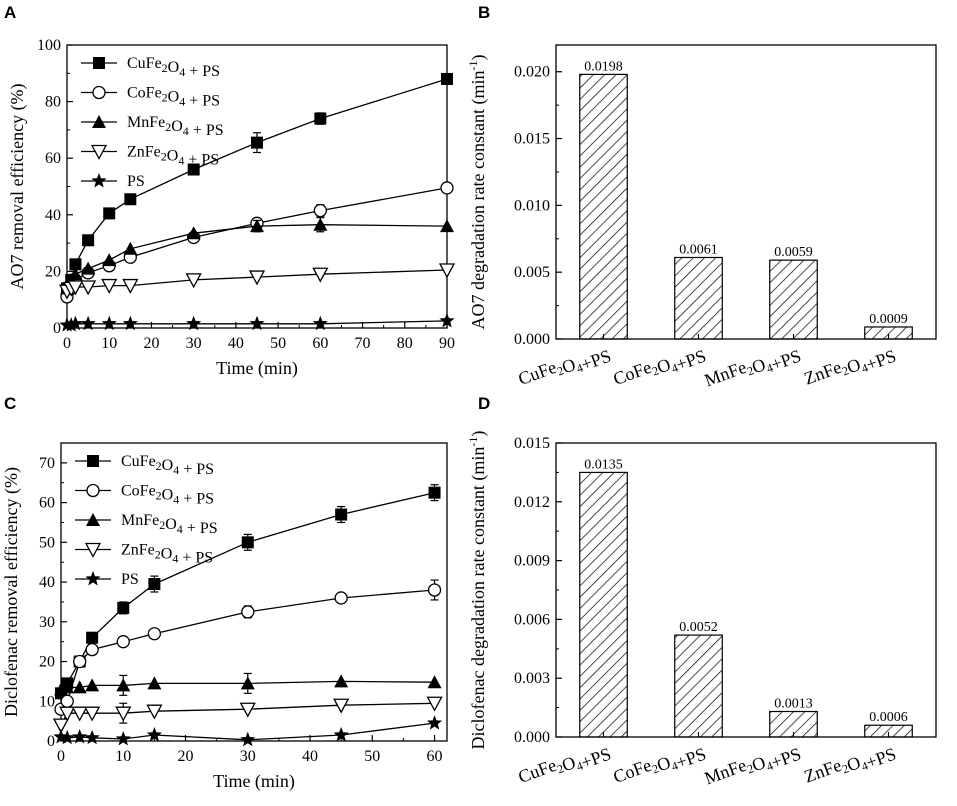 Image resolution: width=957 pixels, height=806 pixels. What do you see at coordinates (698, 249) in the screenshot?
I see `bar-value-label: 0.0061` at bounding box center [698, 249].